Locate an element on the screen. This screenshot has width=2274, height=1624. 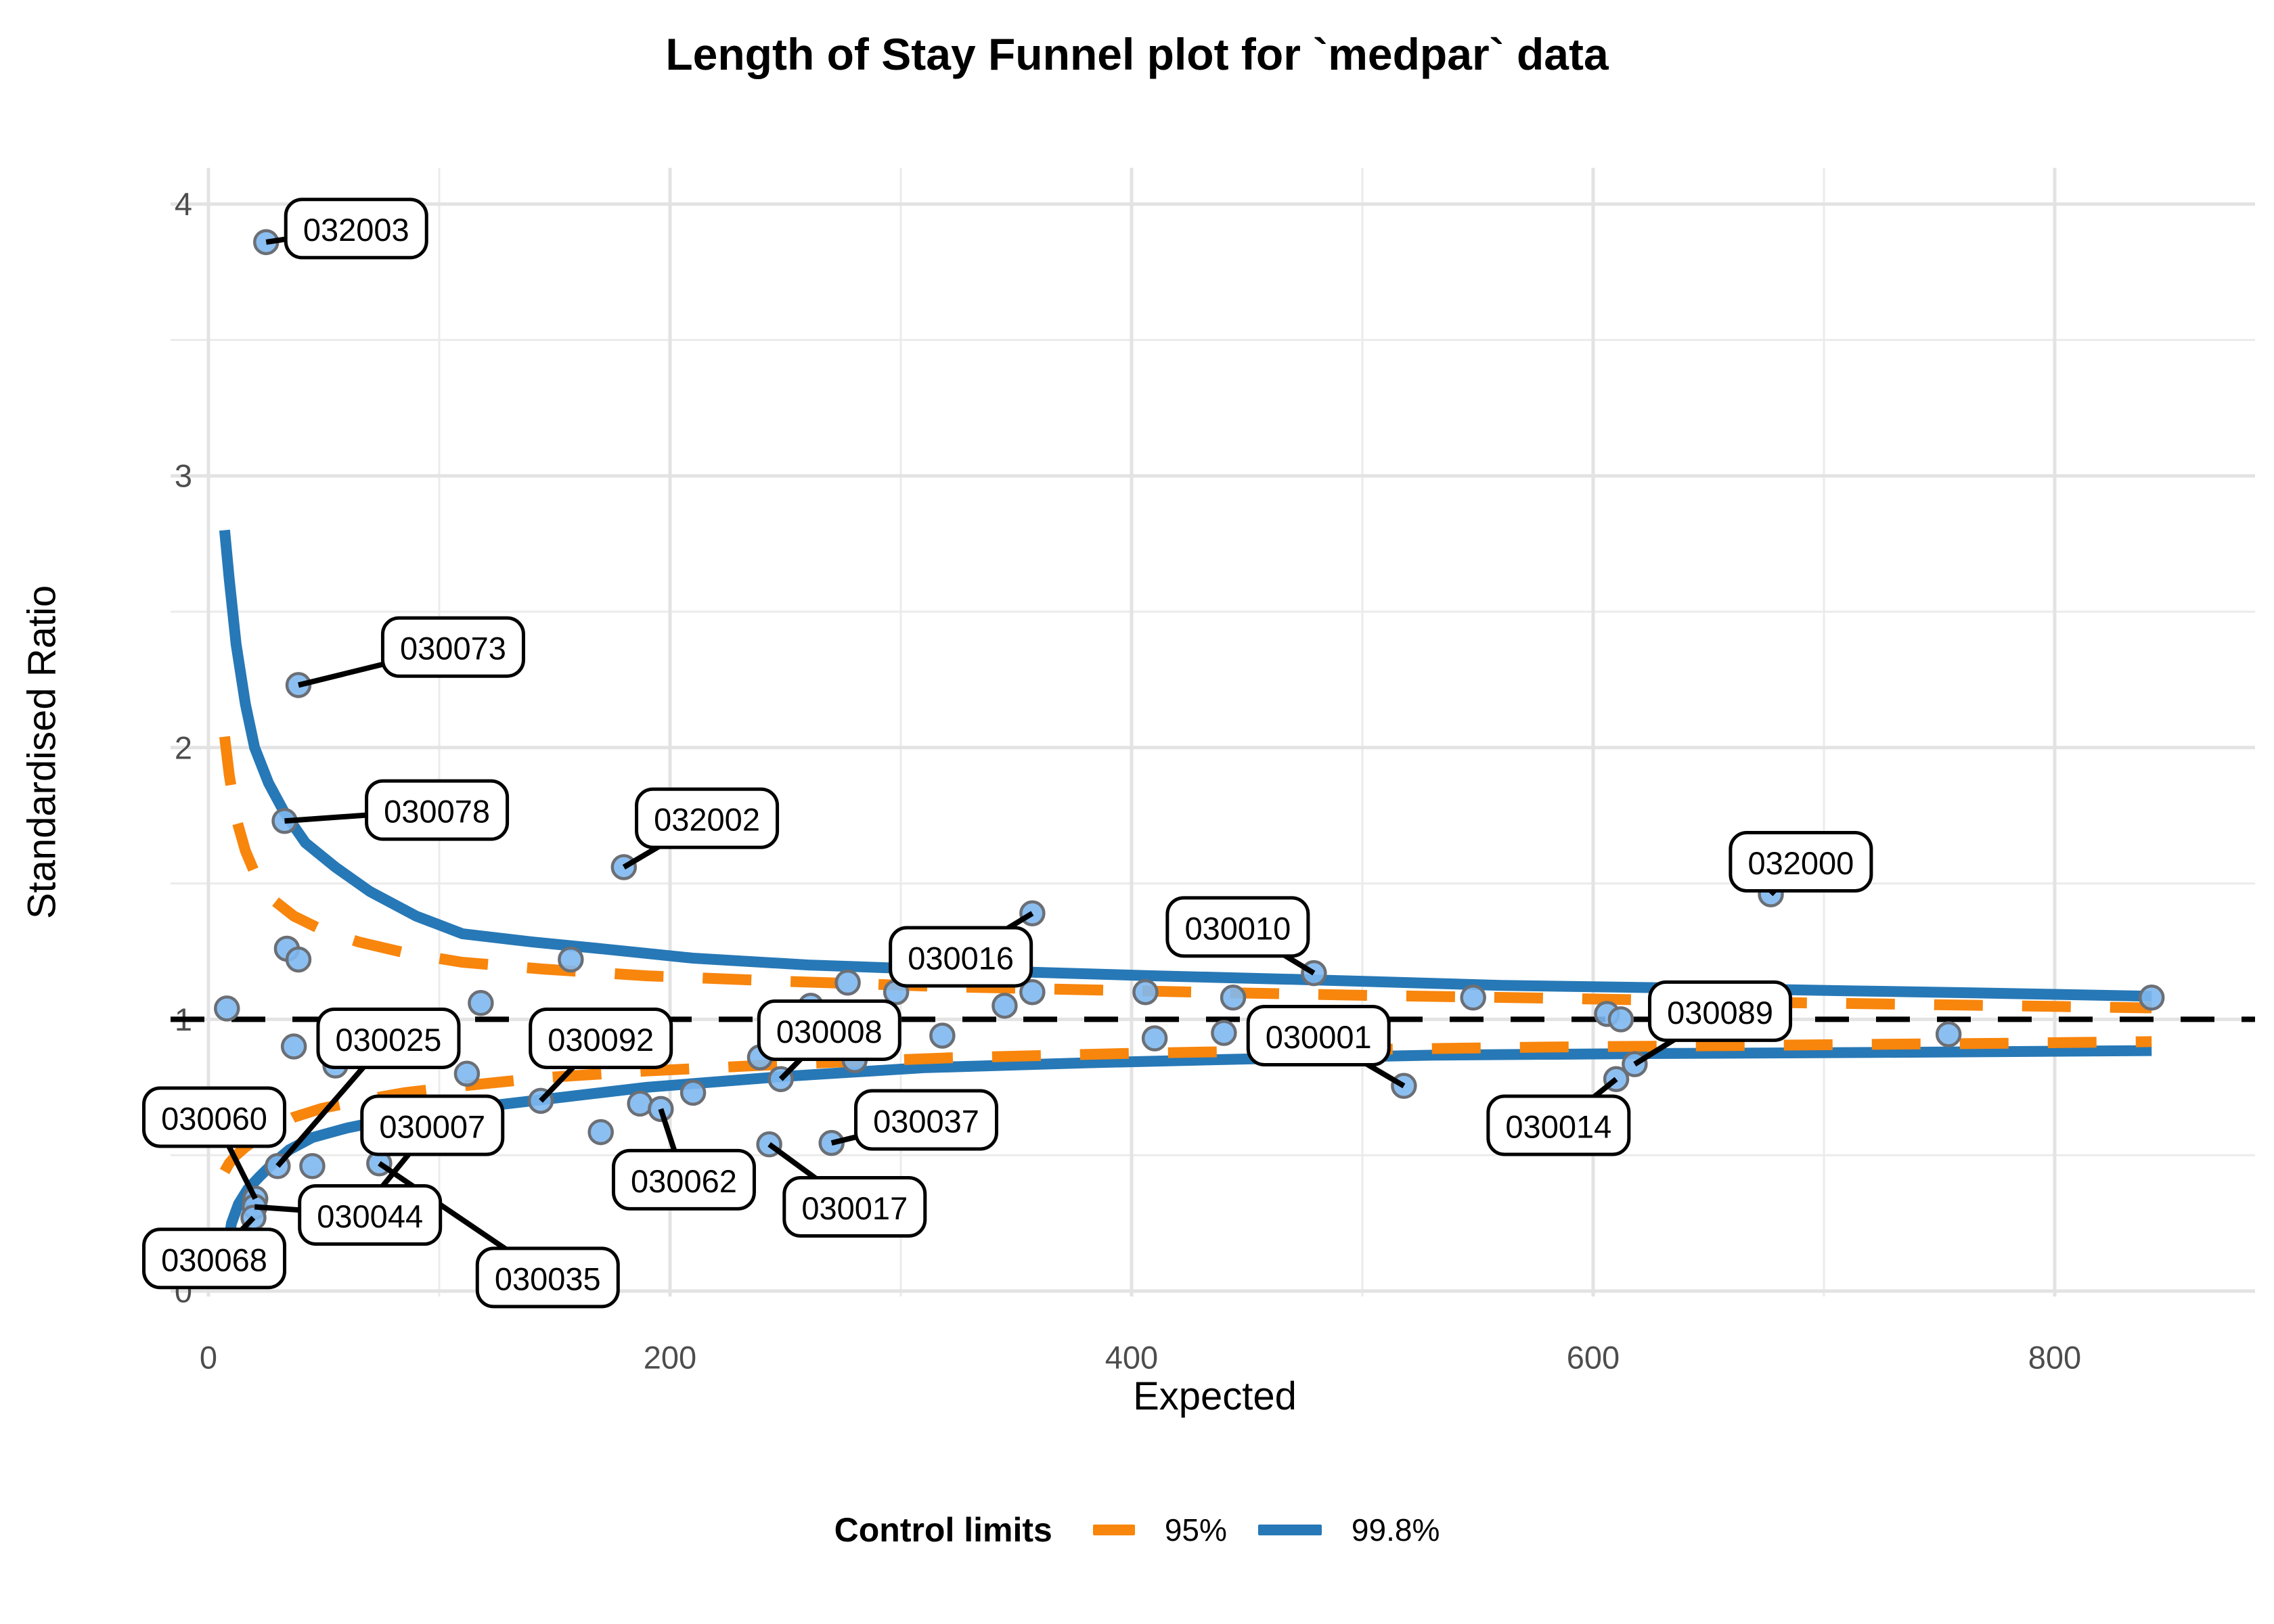
point-label: 030001 is located at coordinates (1319, 1037).